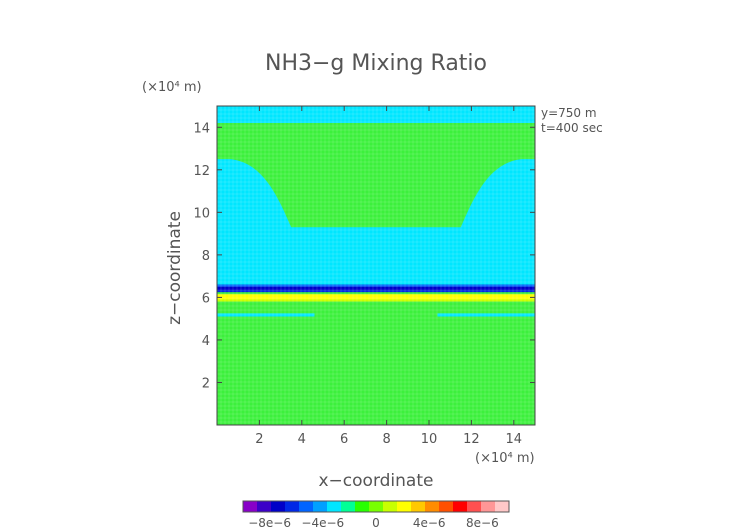  I want to click on y-tick-label: 4, so click(206, 341).